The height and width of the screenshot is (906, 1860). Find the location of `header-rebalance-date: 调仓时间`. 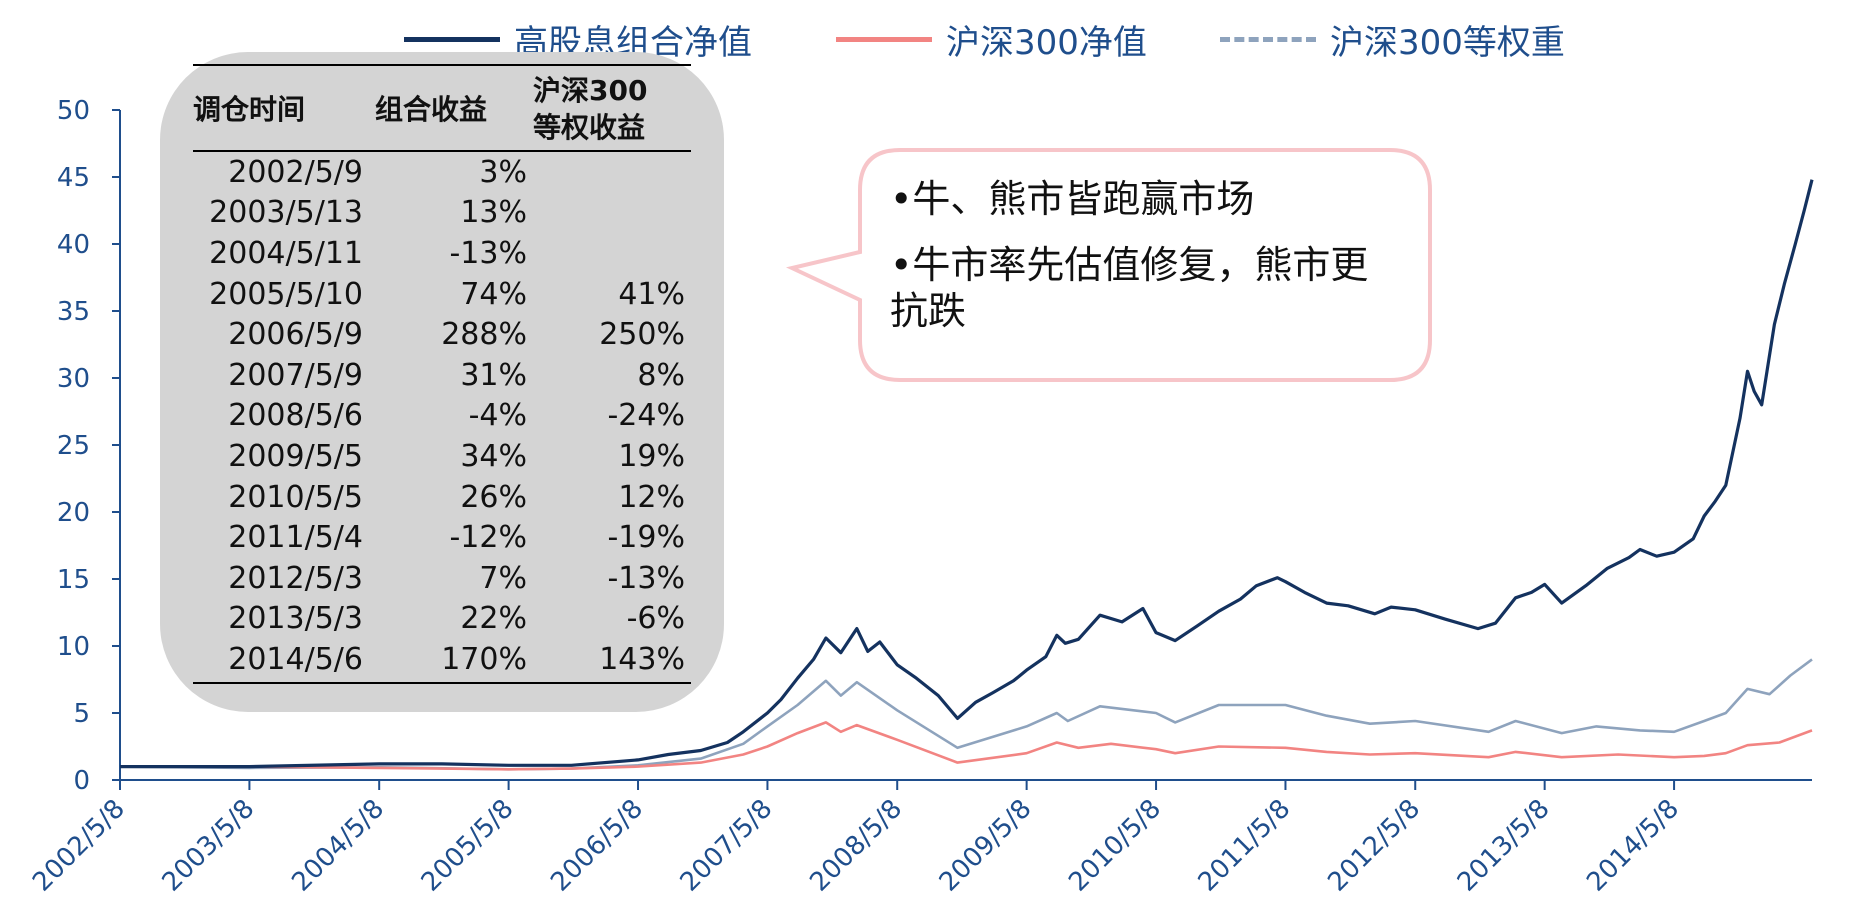

header-rebalance-date: 调仓时间 is located at coordinates (249, 109).